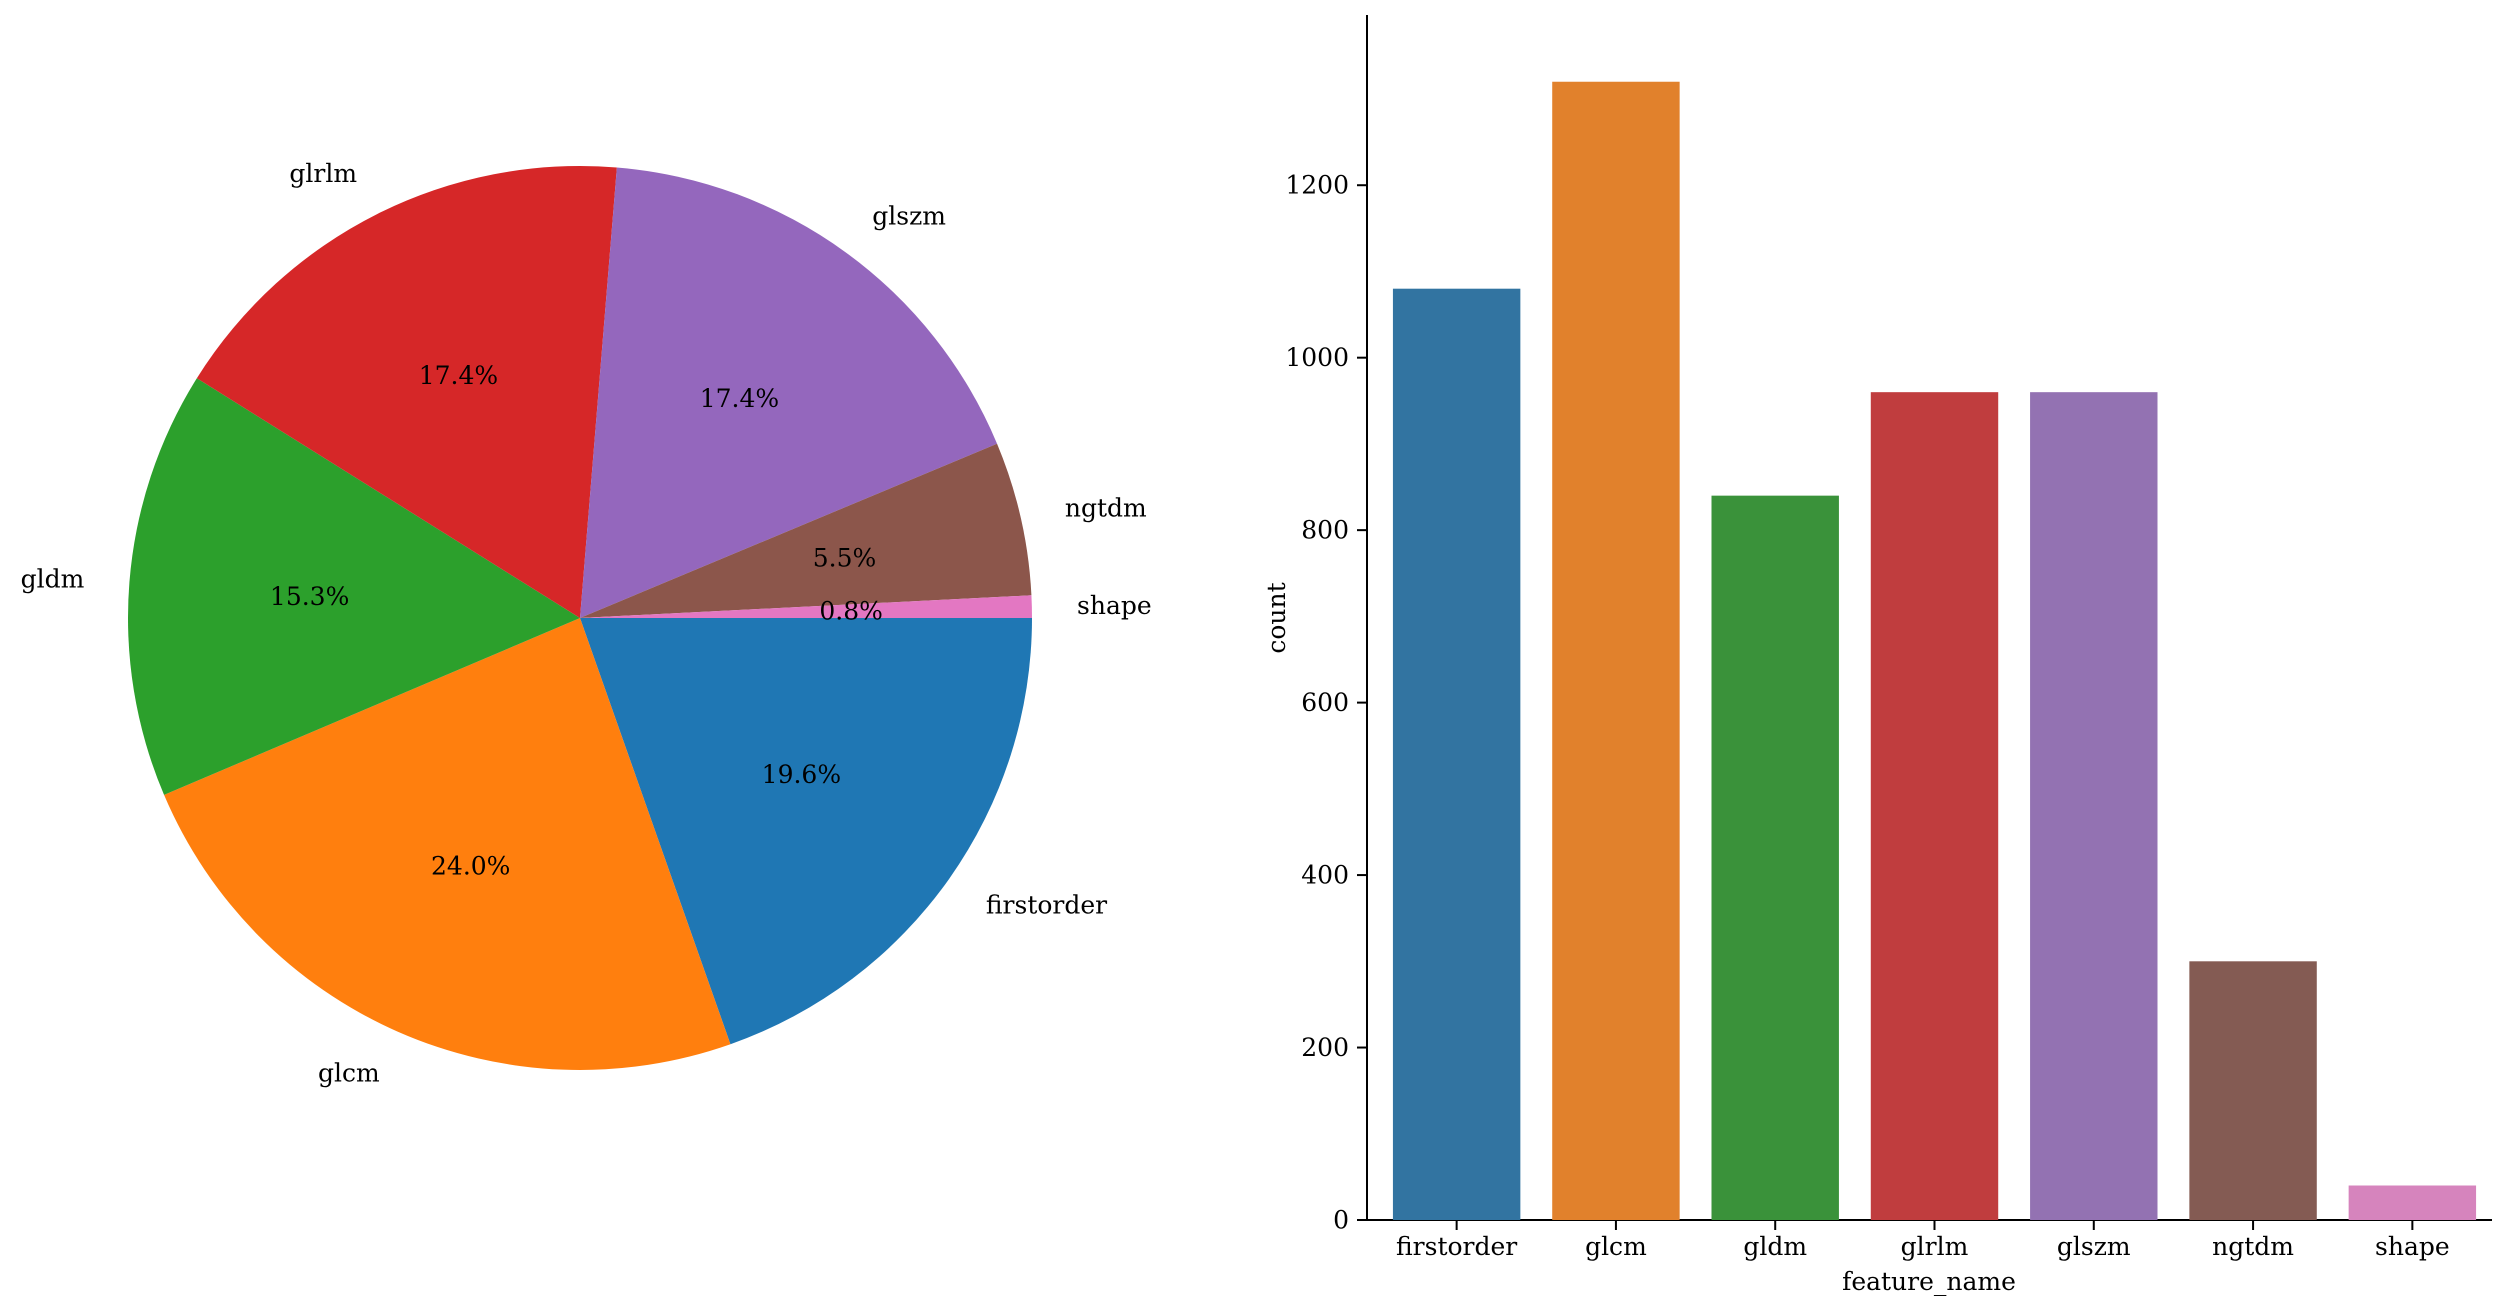 The image size is (2500, 1305). Describe the element at coordinates (1106, 508) in the screenshot. I see `pie-label-ngtdm: ngtdm` at that location.